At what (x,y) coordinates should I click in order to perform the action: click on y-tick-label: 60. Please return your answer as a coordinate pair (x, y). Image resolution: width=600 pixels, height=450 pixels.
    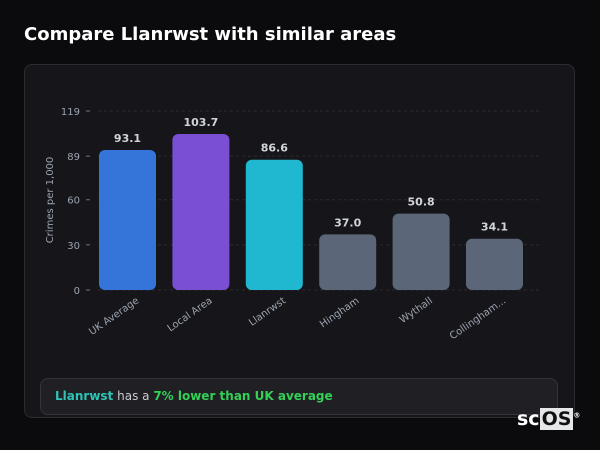
    Looking at the image, I should click on (73, 201).